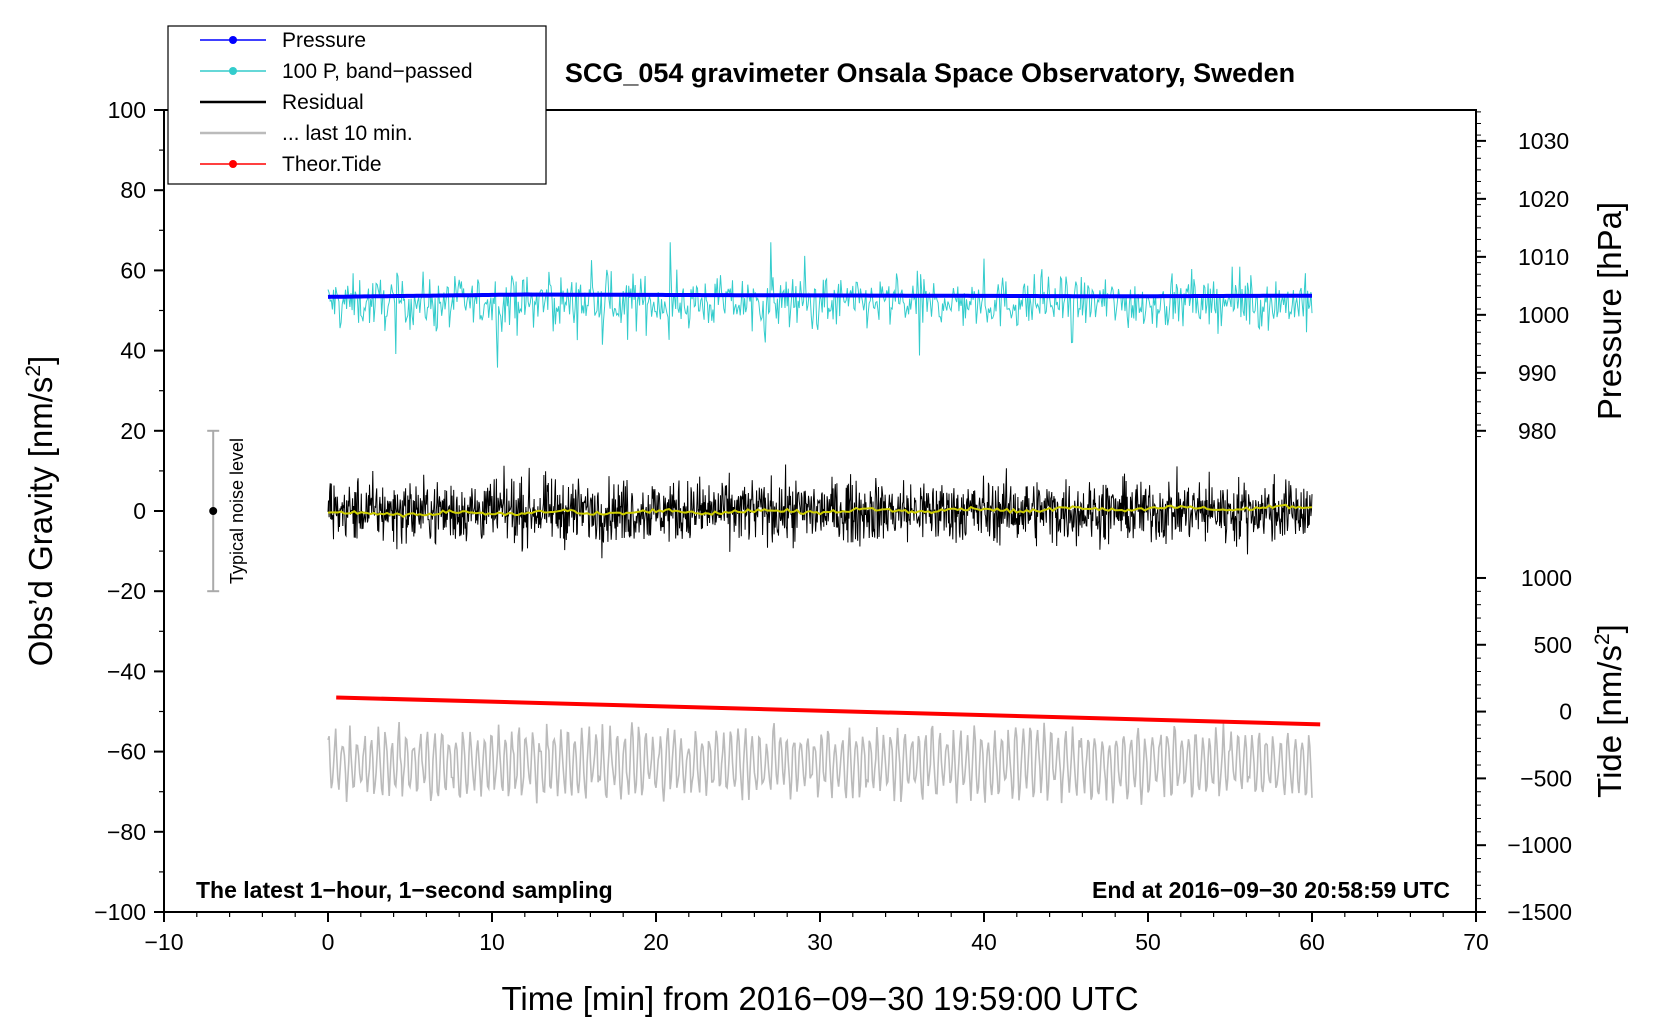  I want to click on x-tick-label: −10, so click(163, 942).